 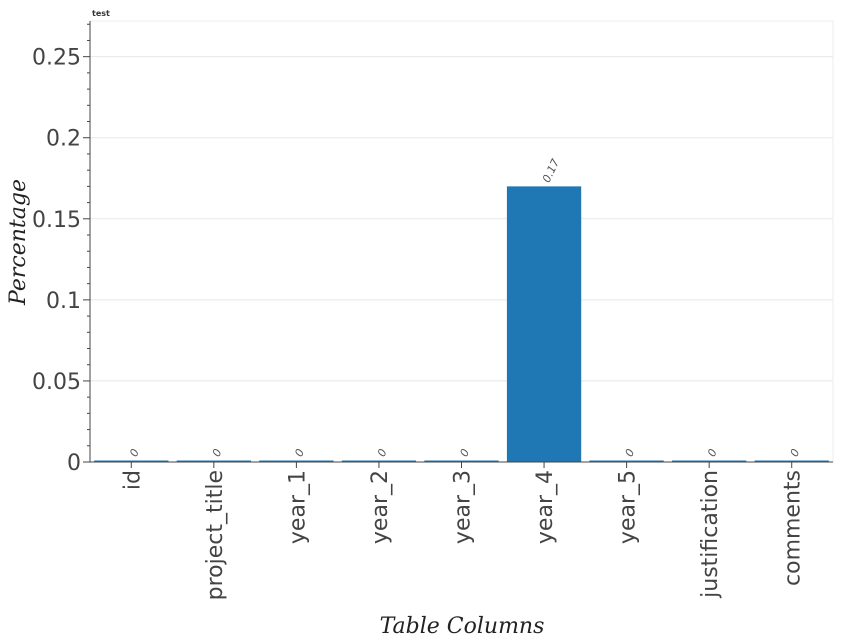 I want to click on y-axis: 0 0.05 0.1 0.15 0.2 0.25, so click(x=61, y=248).